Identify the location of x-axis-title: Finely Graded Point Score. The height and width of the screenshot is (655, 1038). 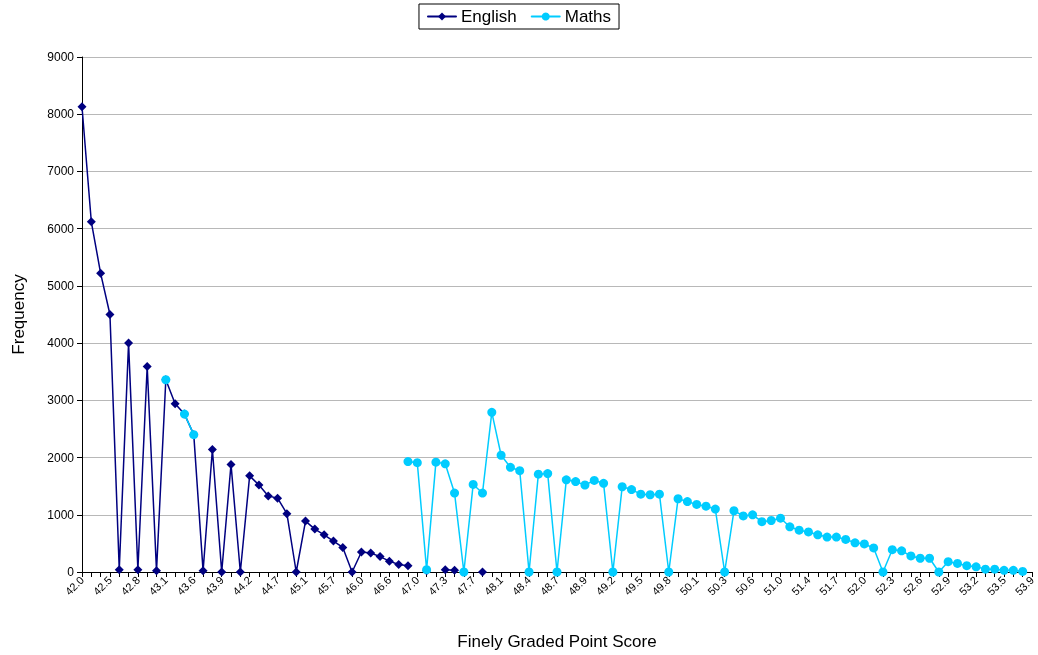
(557, 641).